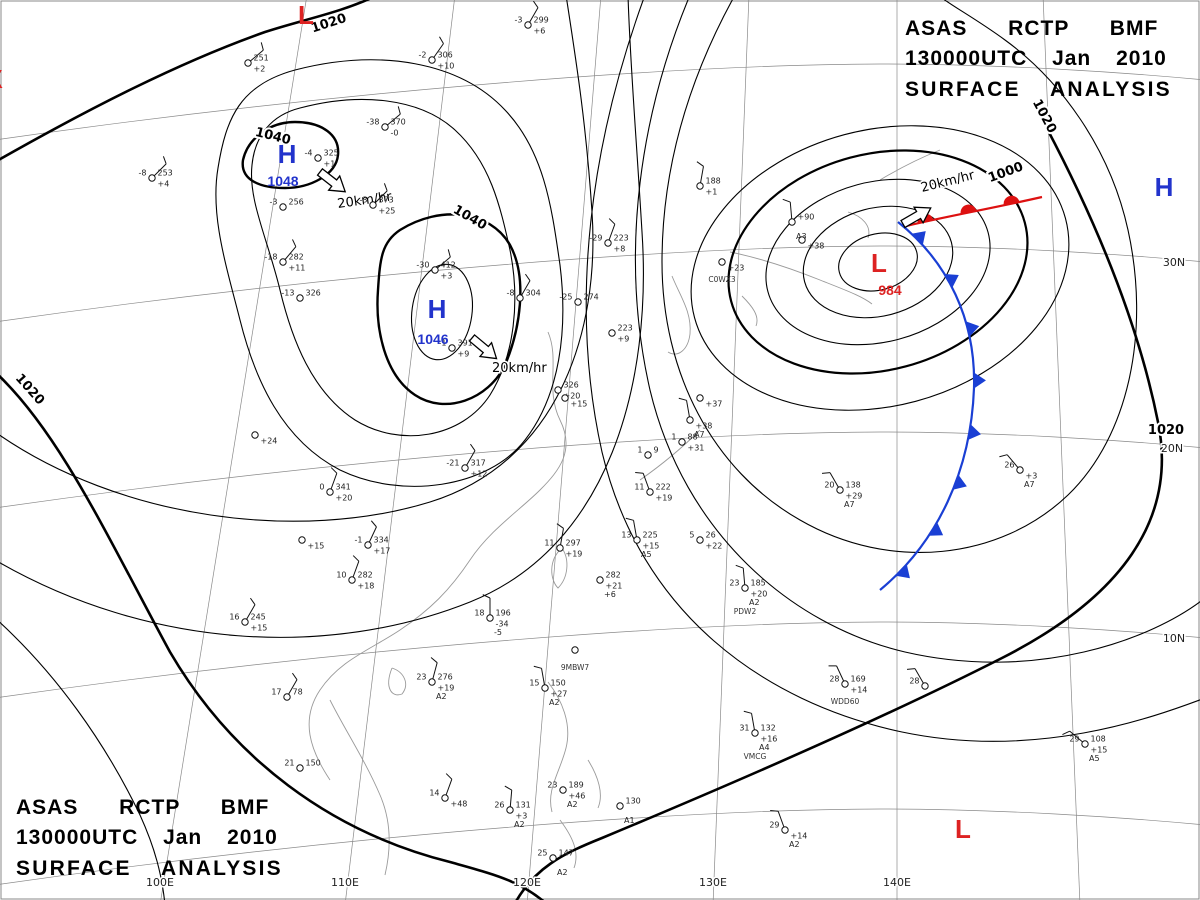  I want to click on station-tendency: +21, so click(614, 586).